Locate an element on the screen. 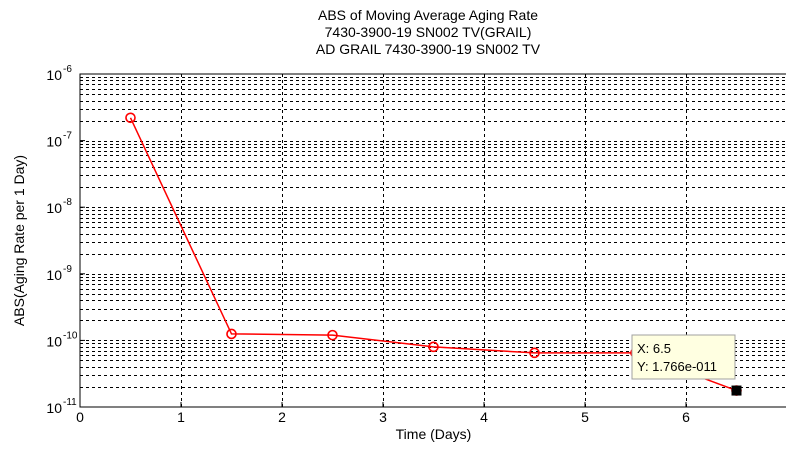  x-tick-label: 6 is located at coordinates (686, 417).